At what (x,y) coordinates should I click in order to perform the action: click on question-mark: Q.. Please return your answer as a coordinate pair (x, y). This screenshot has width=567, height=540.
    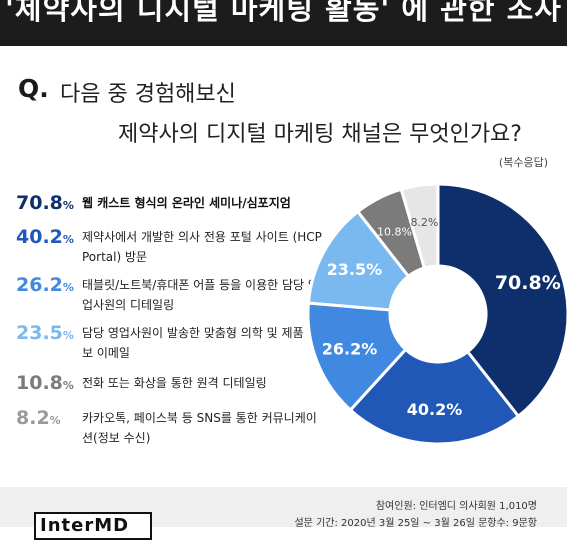
    Looking at the image, I should click on (33, 88).